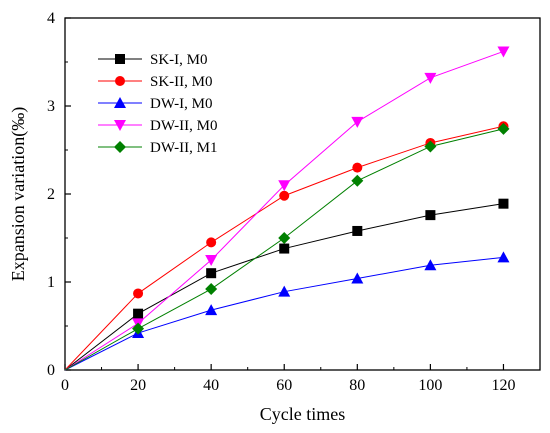 This screenshot has height=433, width=550. I want to click on legend-item: SK-I, M0, so click(153, 60).